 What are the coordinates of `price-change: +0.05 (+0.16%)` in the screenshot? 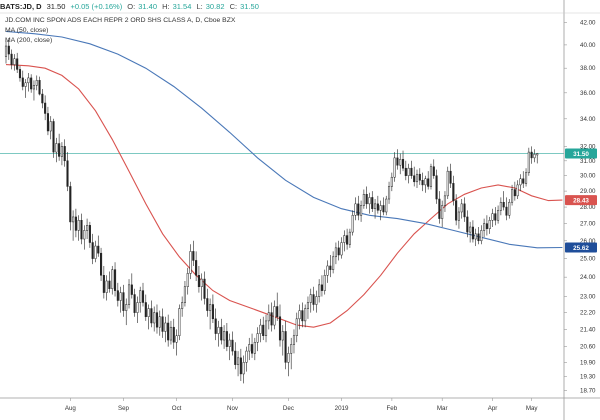 It's located at (96, 6).